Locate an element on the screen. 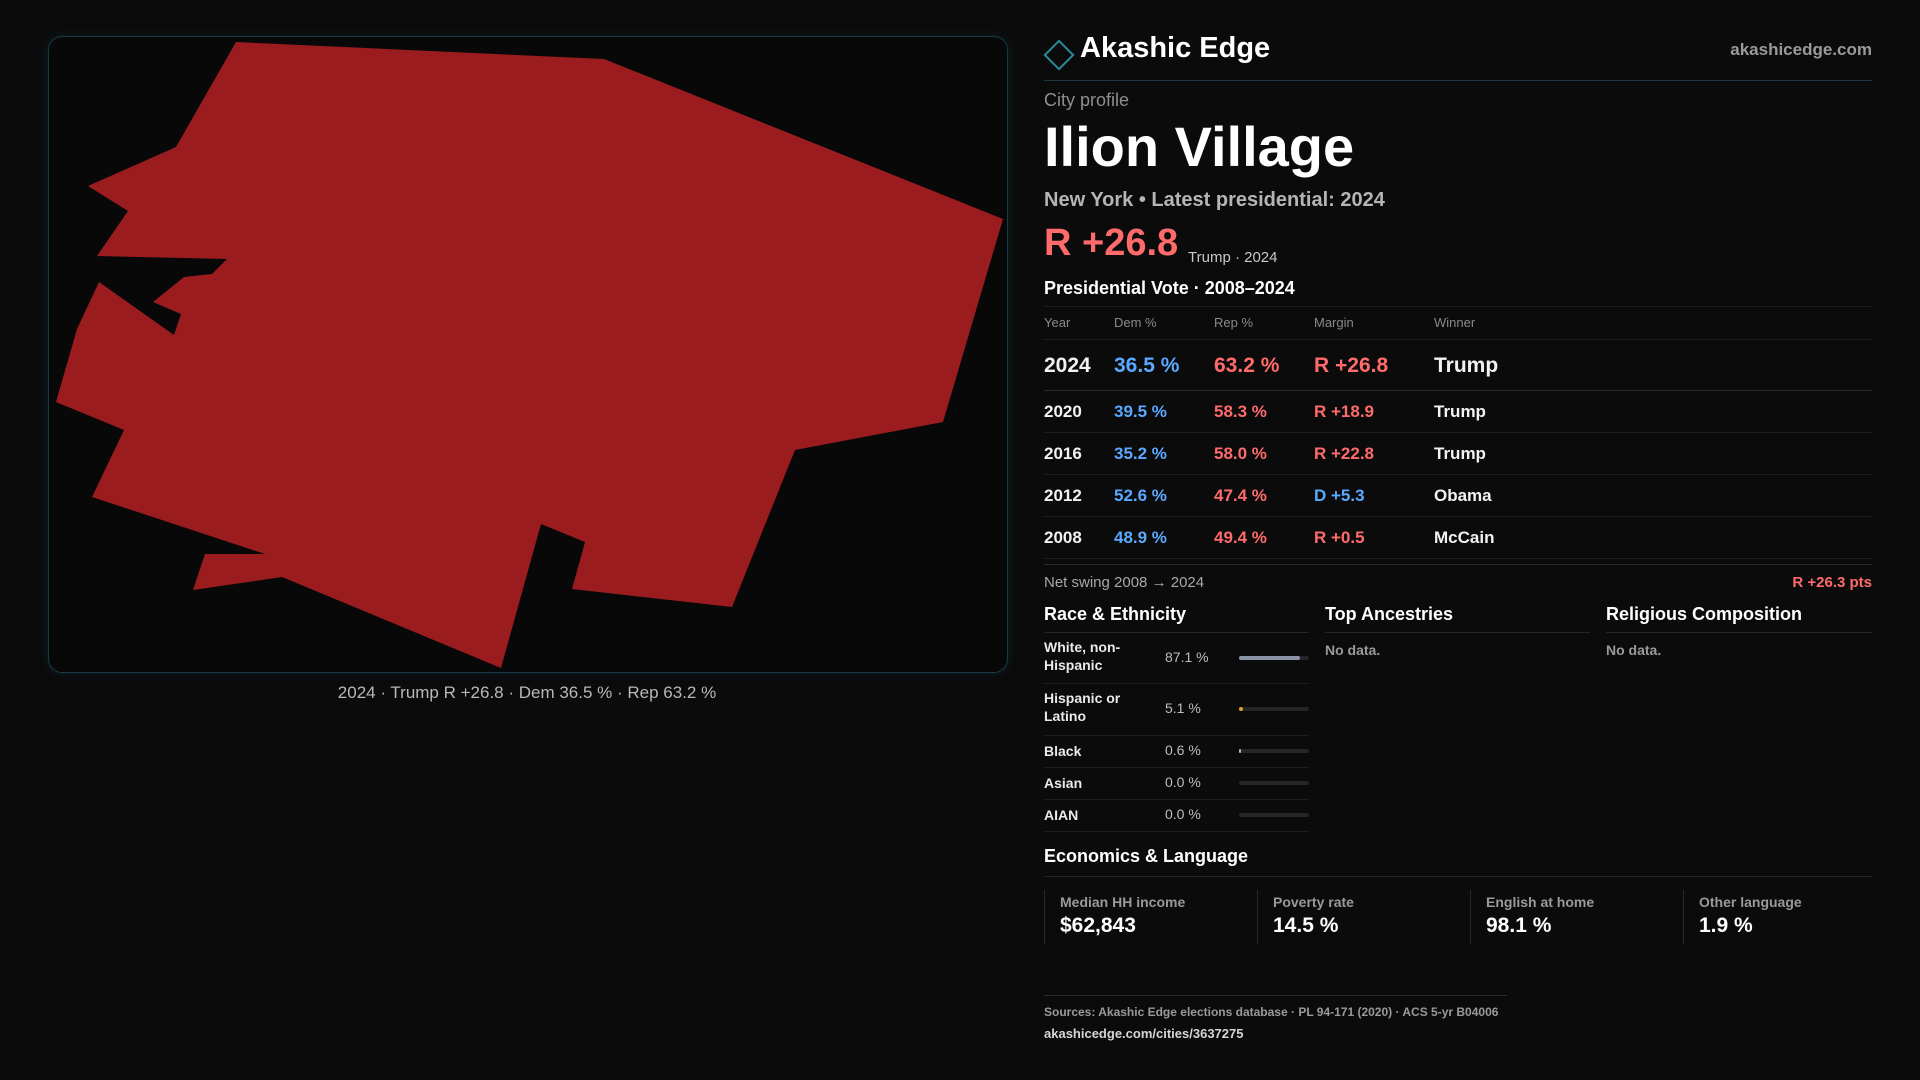 Image resolution: width=1920 pixels, height=1080 pixels. race-label: White, non-Hispanic is located at coordinates (1082, 656).